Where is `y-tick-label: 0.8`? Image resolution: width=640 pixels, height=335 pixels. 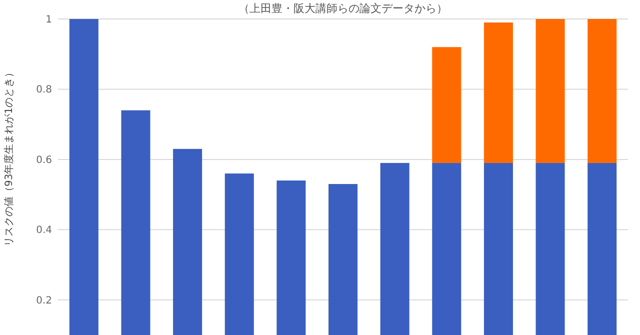 y-tick-label: 0.8 is located at coordinates (44, 90).